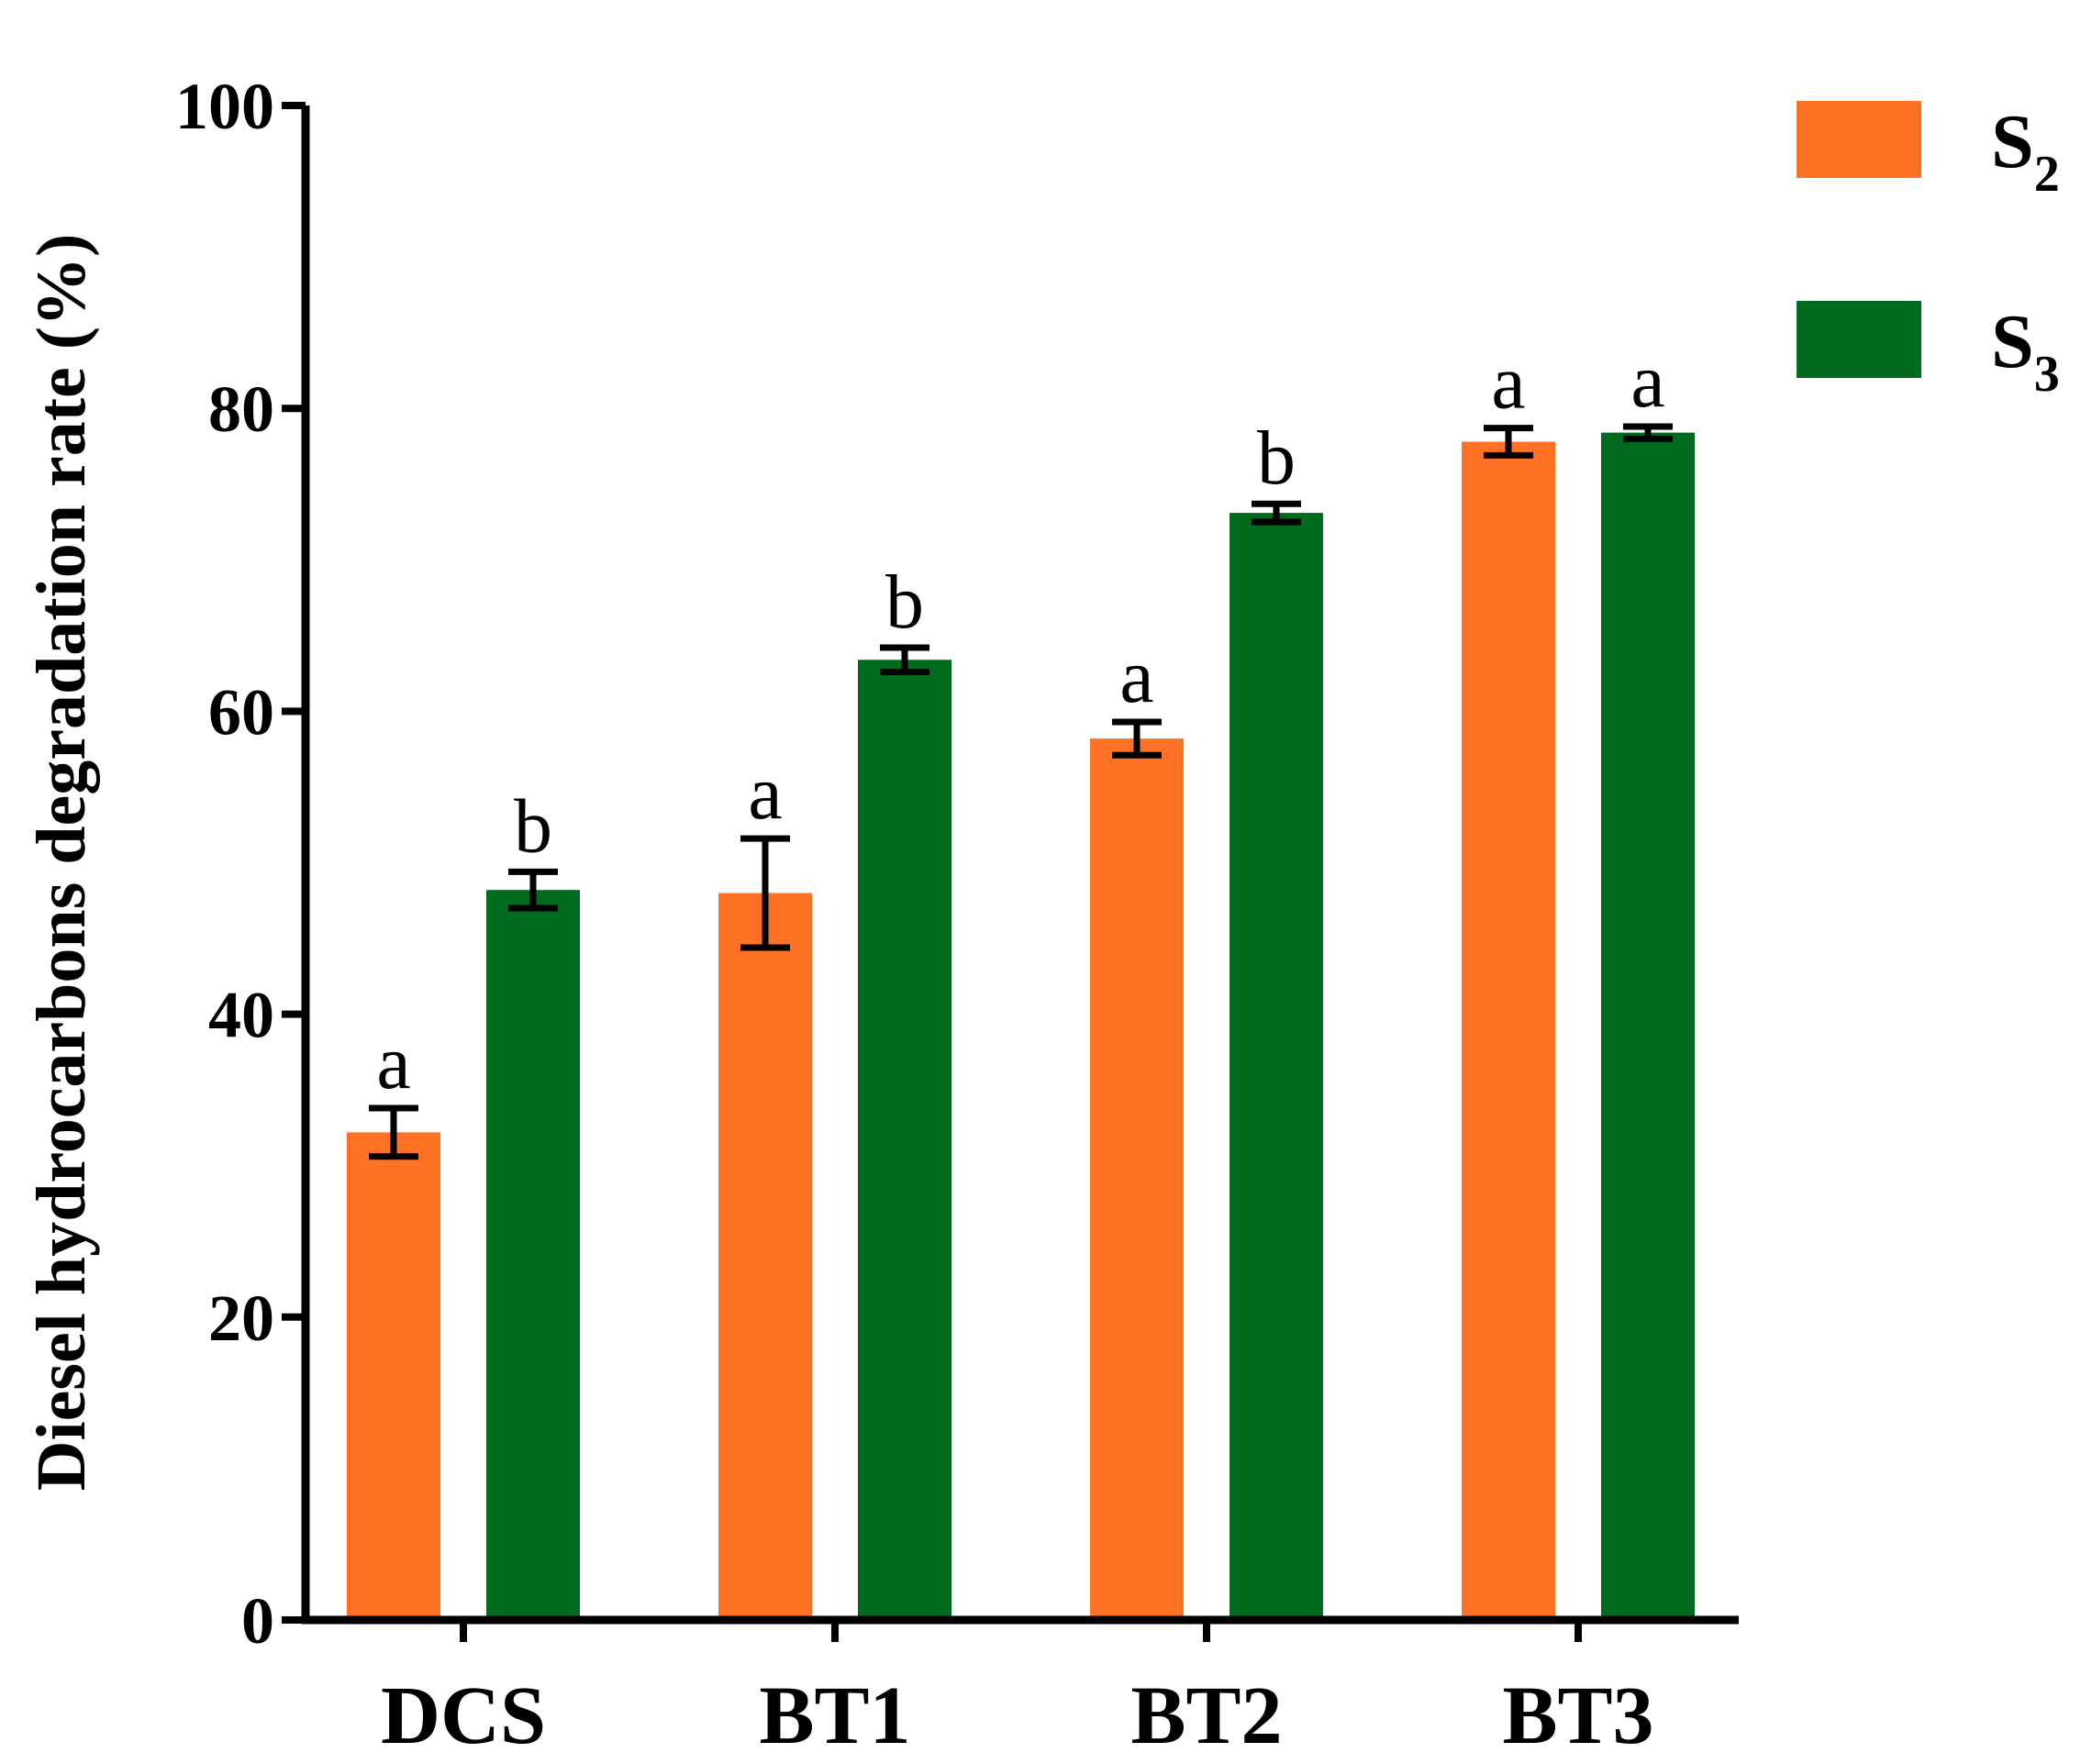  What do you see at coordinates (905, 1140) in the screenshot?
I see `bar-S3-BT1` at bounding box center [905, 1140].